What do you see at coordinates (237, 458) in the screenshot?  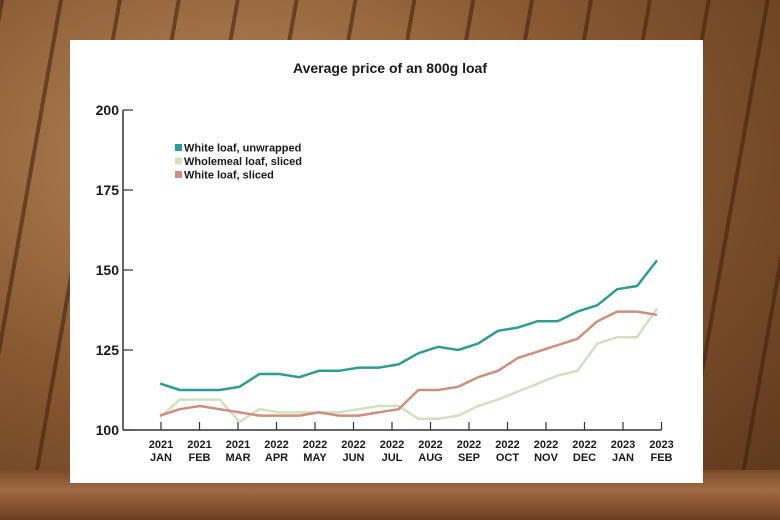 I see `x-tick-month: MAR` at bounding box center [237, 458].